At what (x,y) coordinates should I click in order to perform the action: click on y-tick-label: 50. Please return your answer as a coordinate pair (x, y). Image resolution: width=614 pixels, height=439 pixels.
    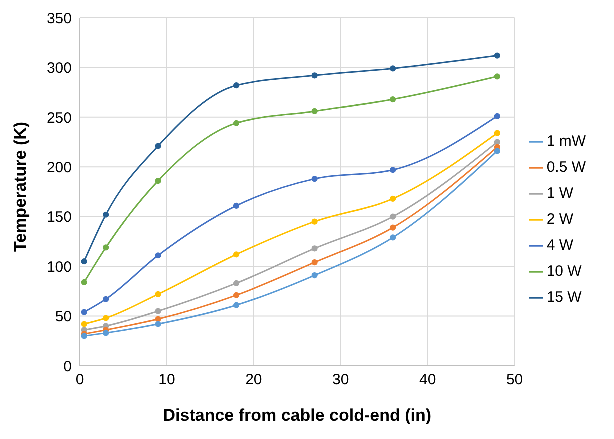
    Looking at the image, I should click on (63, 317).